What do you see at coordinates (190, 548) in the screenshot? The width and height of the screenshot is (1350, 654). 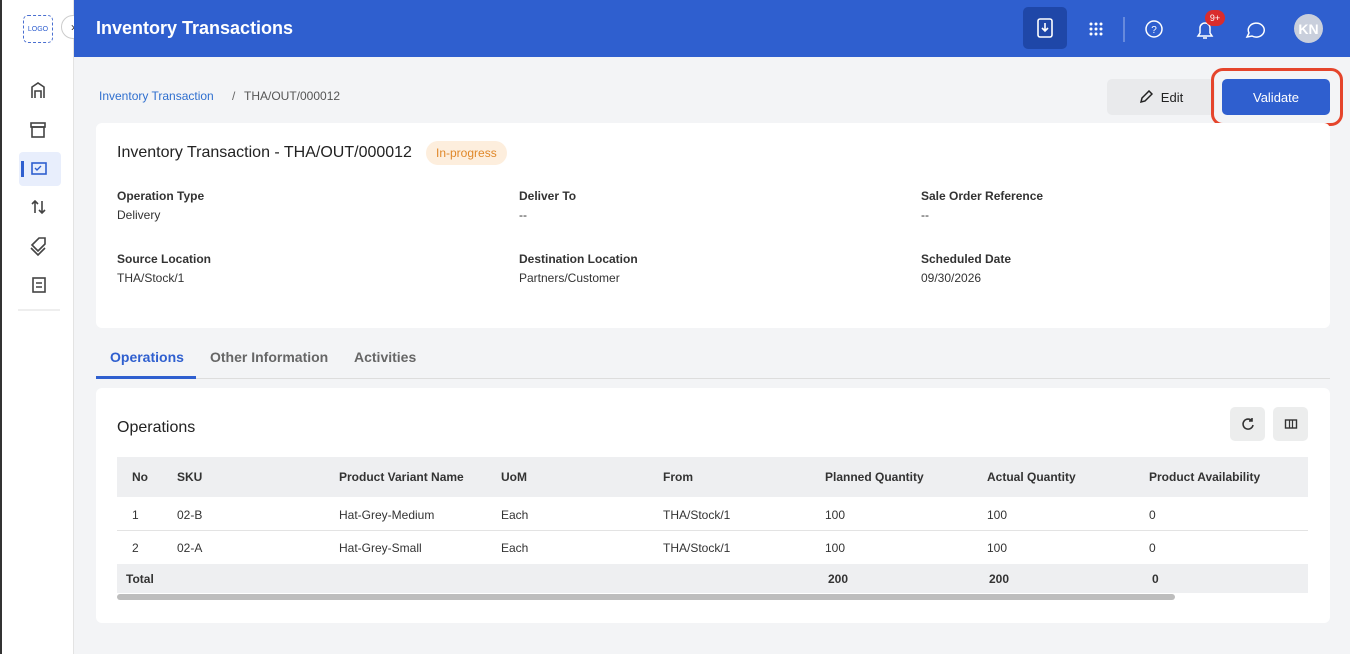 I see `table-cell: 02-A` at bounding box center [190, 548].